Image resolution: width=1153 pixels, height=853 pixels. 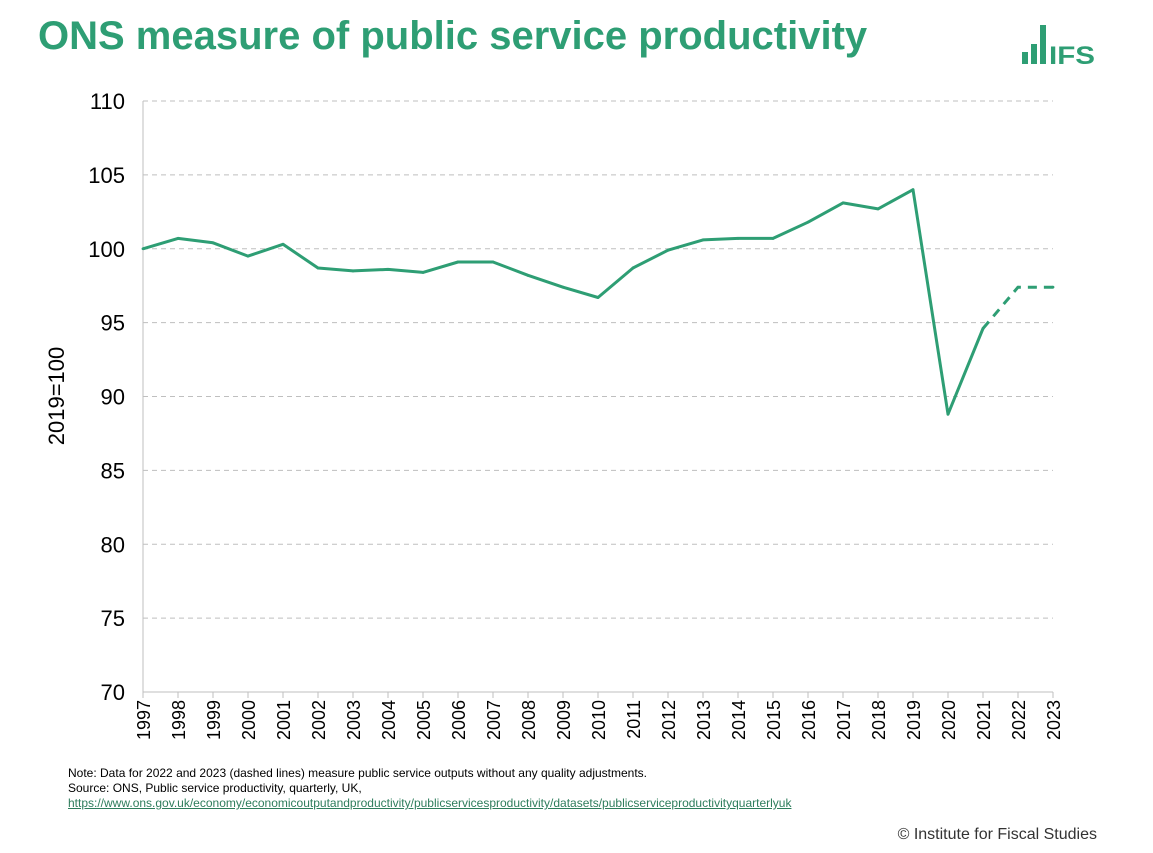 What do you see at coordinates (809, 720) in the screenshot?
I see `x-tick-label-2016: 2016` at bounding box center [809, 720].